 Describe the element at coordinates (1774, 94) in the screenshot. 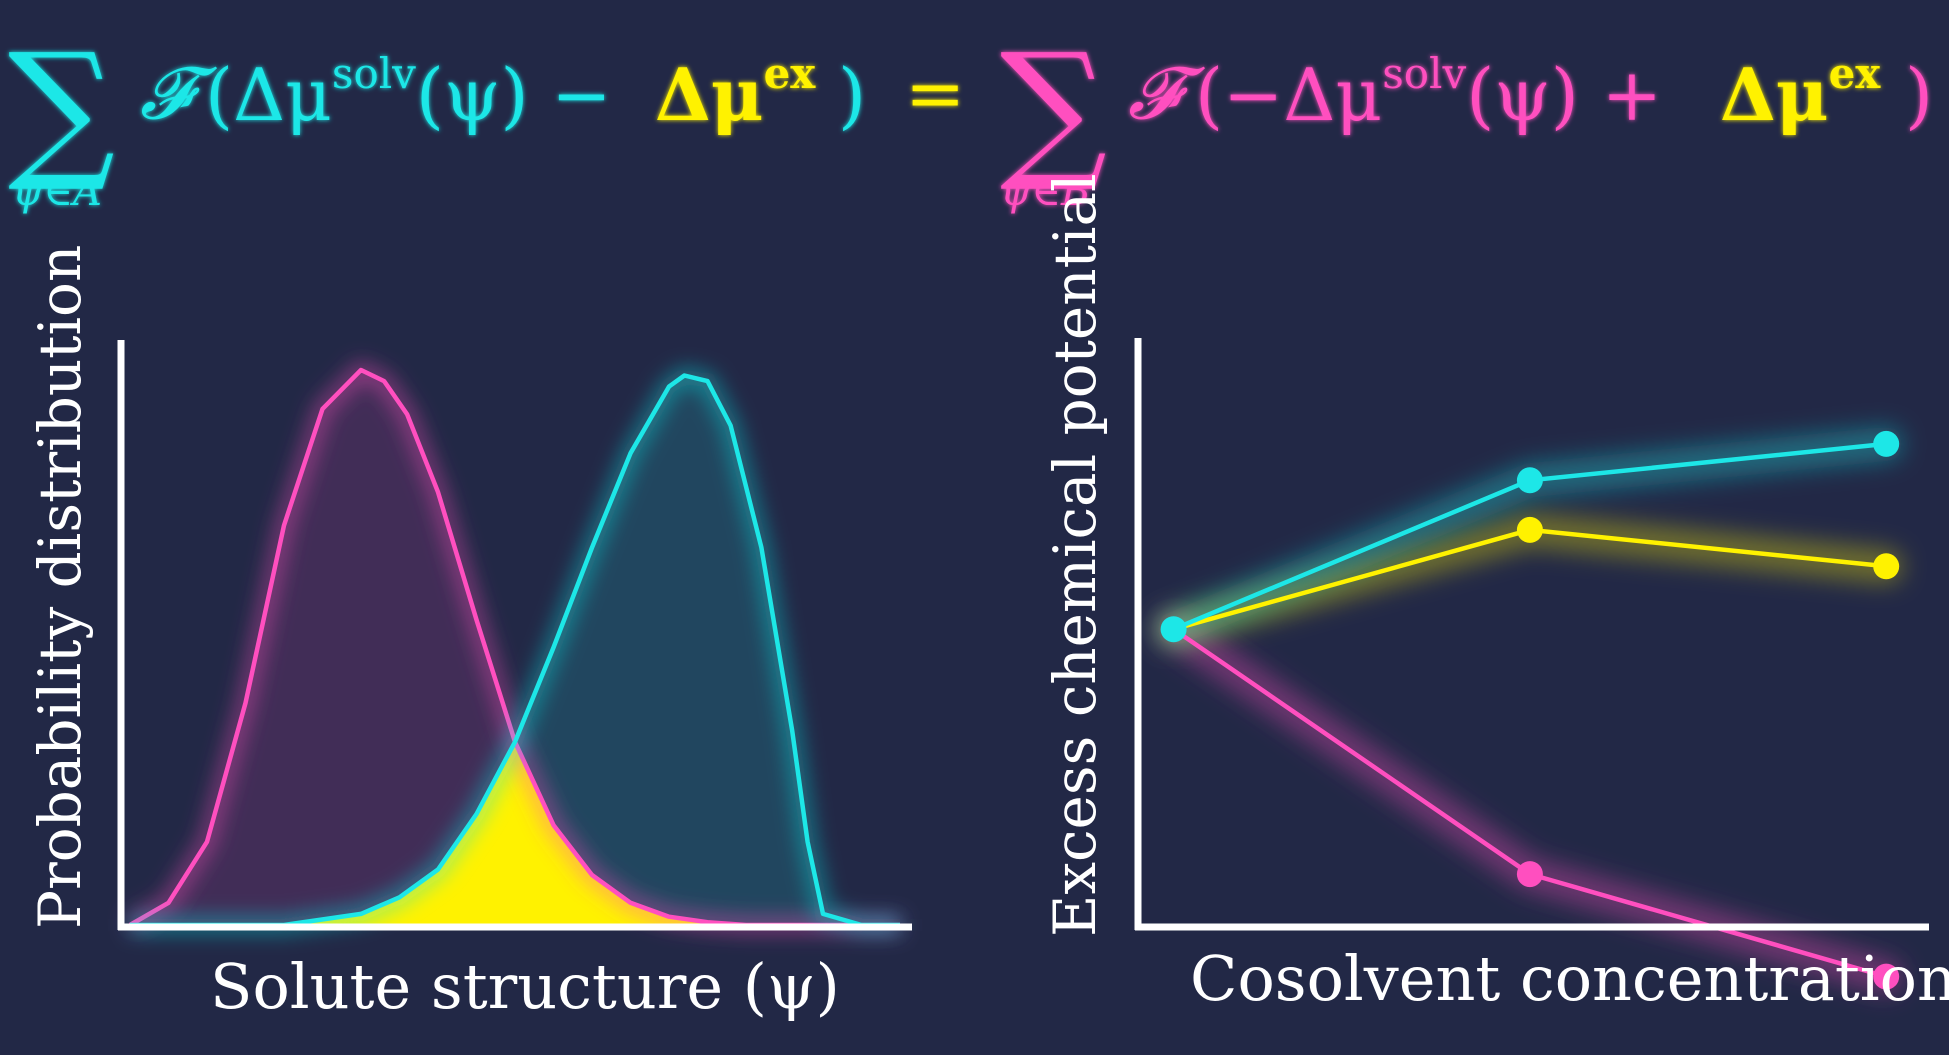

I see `rhs-delta-mu-ex: Δμ` at that location.